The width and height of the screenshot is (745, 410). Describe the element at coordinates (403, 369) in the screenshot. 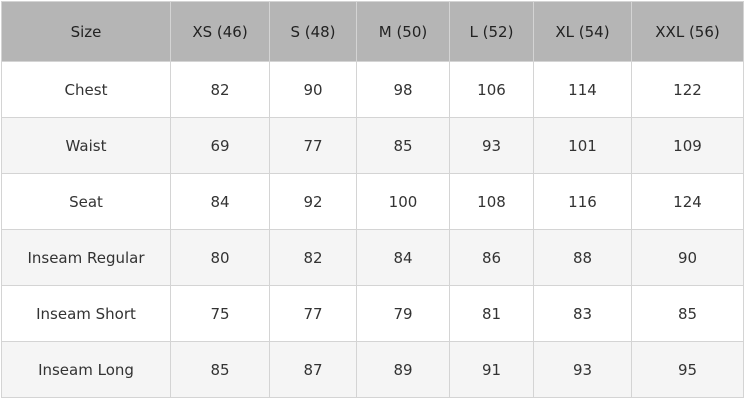

I see `table-cell: 89` at that location.